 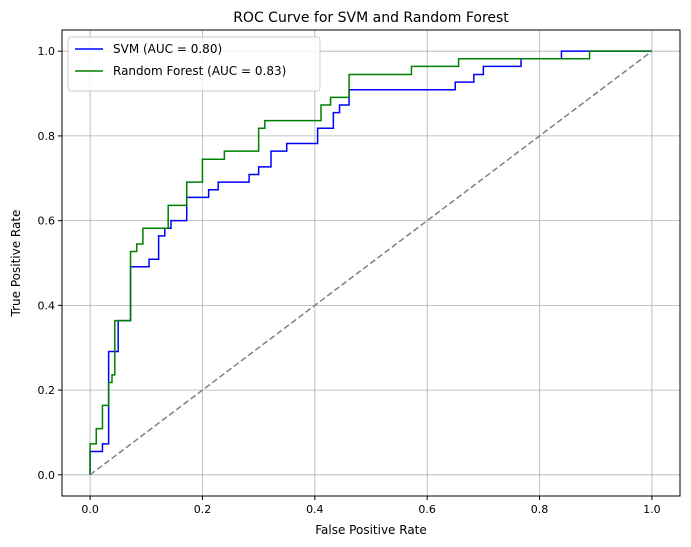 I want to click on x-tick-label: 1.0, so click(x=652, y=509).